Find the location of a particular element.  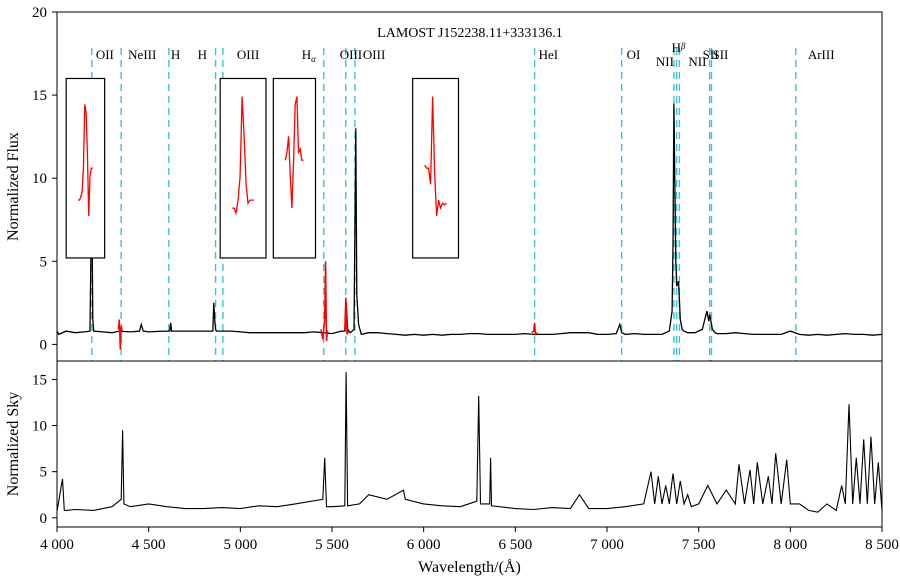

x-tick-label: 5 500 is located at coordinates (332, 545).